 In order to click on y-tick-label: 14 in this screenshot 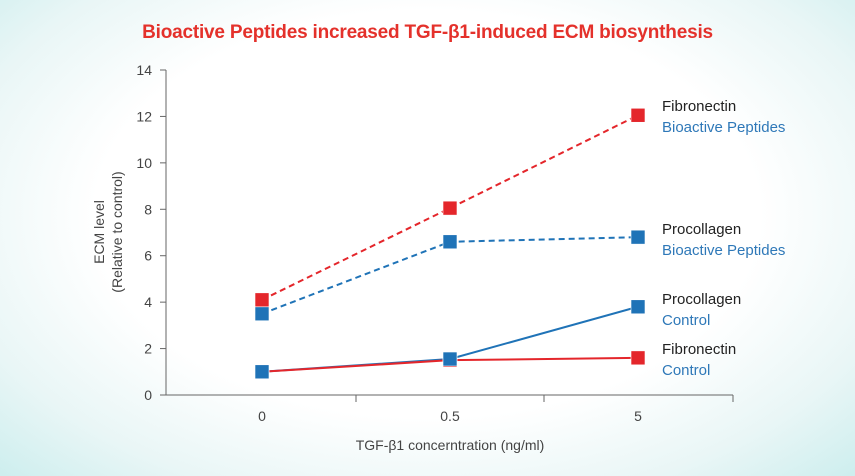, I will do `click(144, 70)`.